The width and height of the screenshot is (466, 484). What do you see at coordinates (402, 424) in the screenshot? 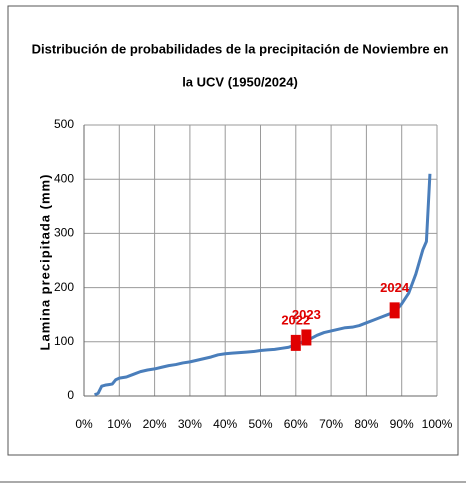
I see `x-tick-label: 90%` at bounding box center [402, 424].